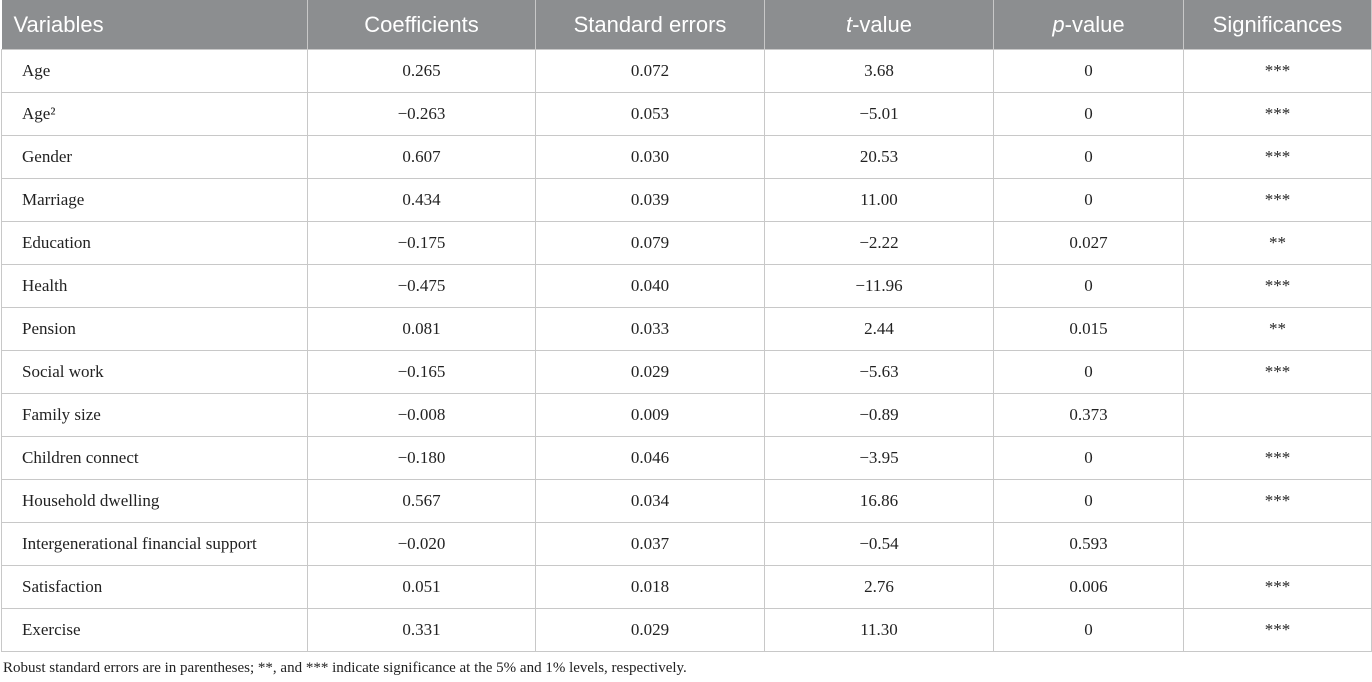 The height and width of the screenshot is (682, 1372). What do you see at coordinates (650, 458) in the screenshot?
I see `table-cell: 0.046` at bounding box center [650, 458].